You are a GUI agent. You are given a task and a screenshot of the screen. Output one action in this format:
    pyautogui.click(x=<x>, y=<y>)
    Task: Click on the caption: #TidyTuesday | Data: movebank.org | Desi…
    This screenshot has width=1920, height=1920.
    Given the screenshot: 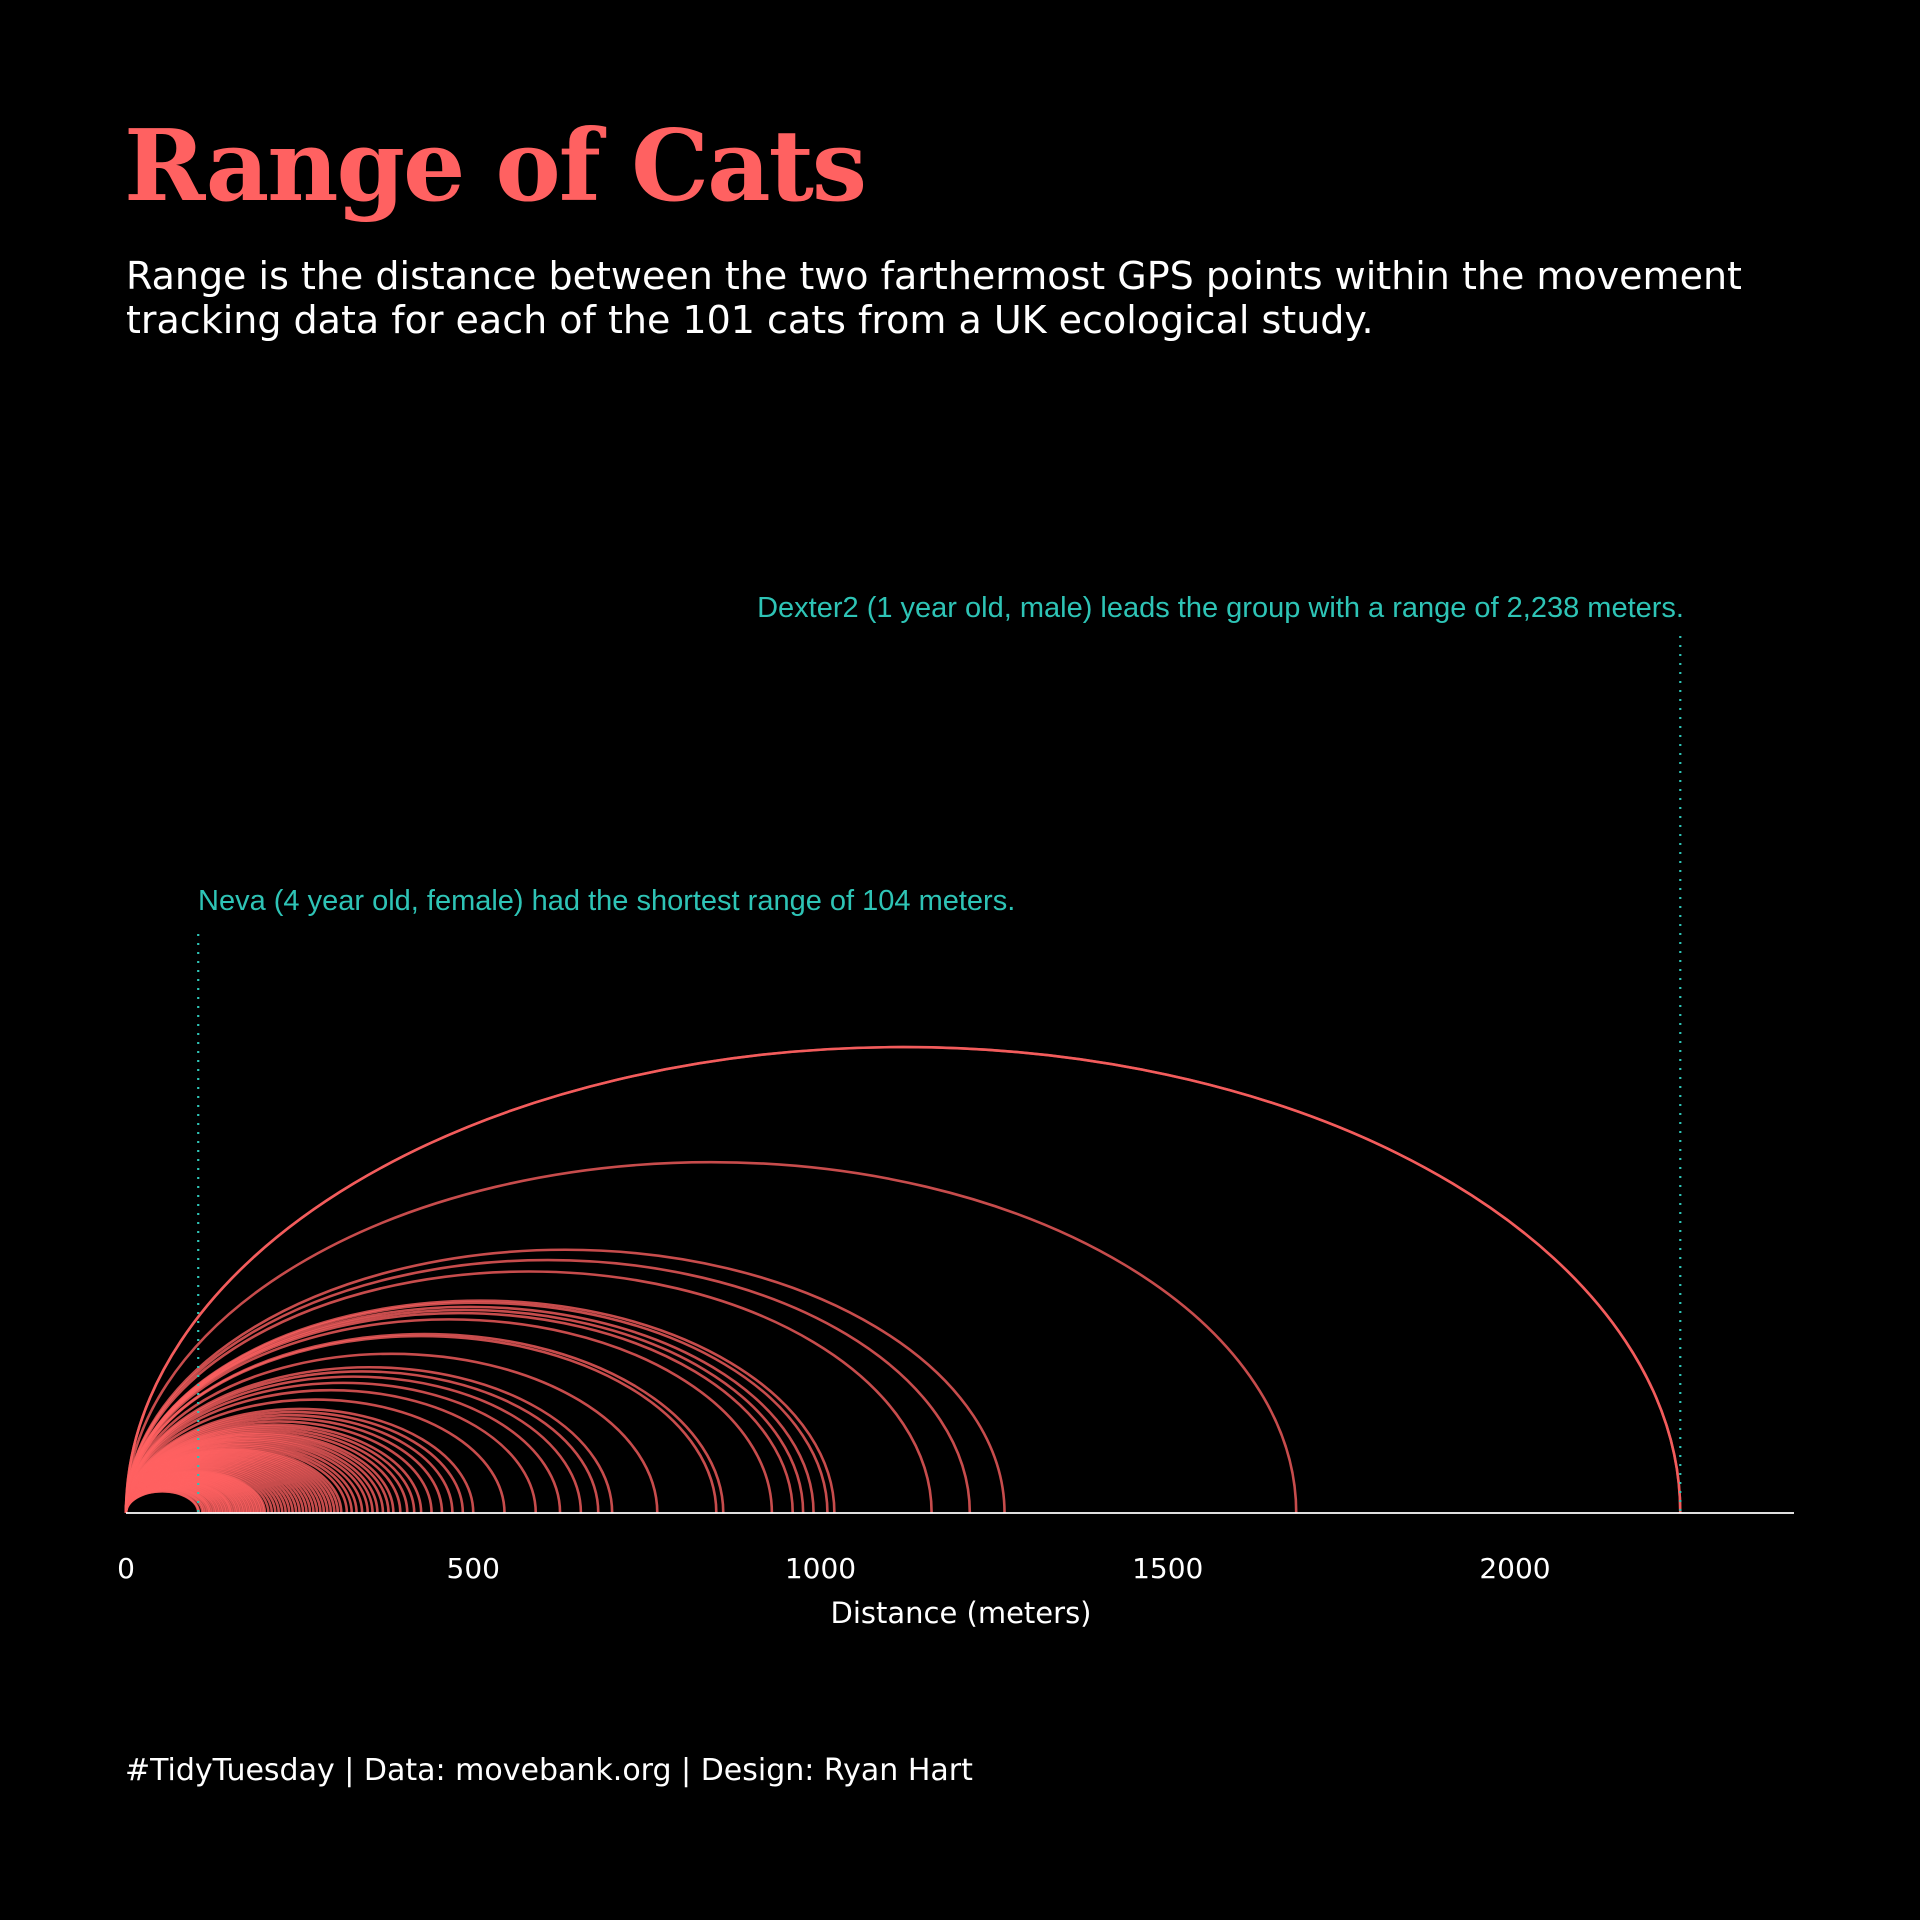 What is the action you would take?
    pyautogui.click(x=549, y=1770)
    